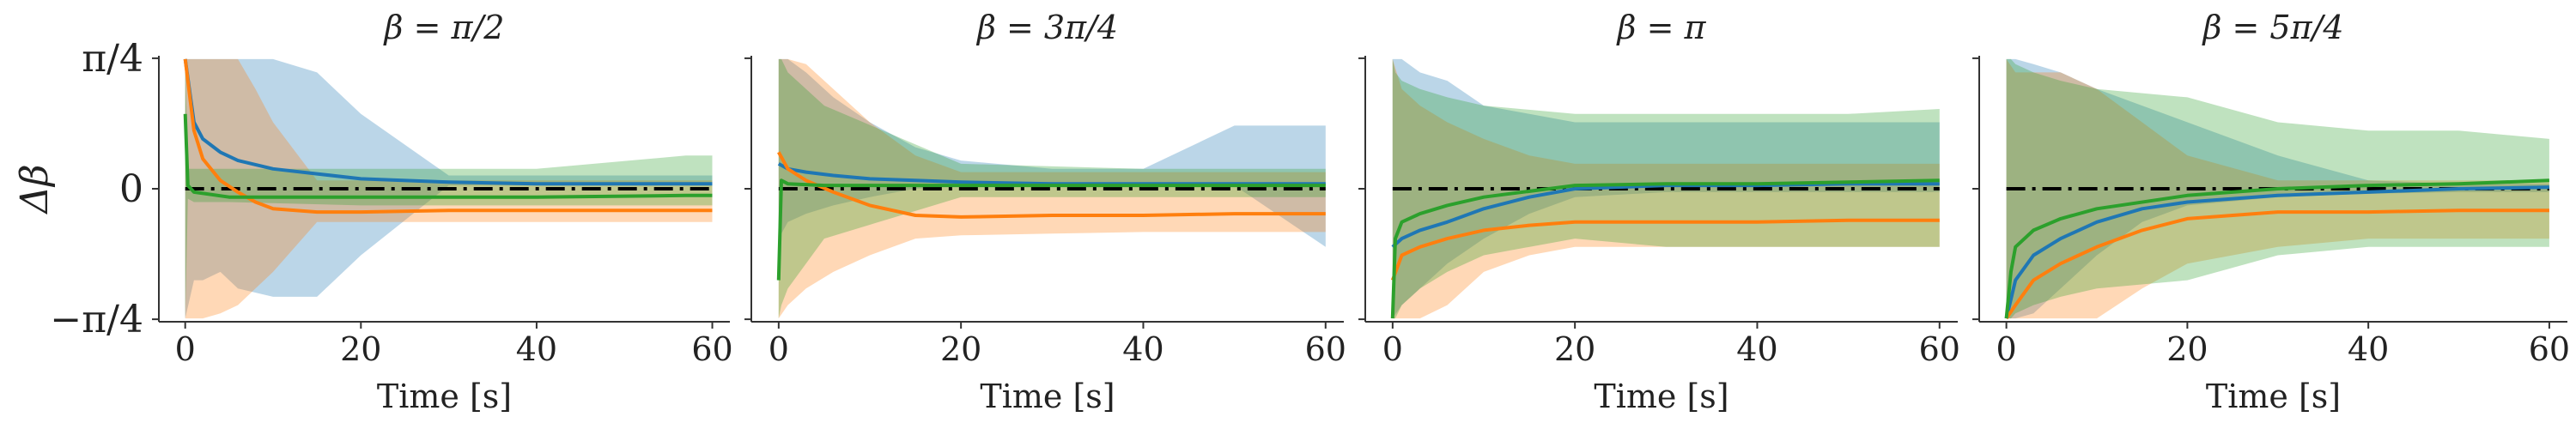 This screenshot has width=2576, height=429. Describe the element at coordinates (35, 189) in the screenshot. I see `y-axis-label: Δβ` at that location.